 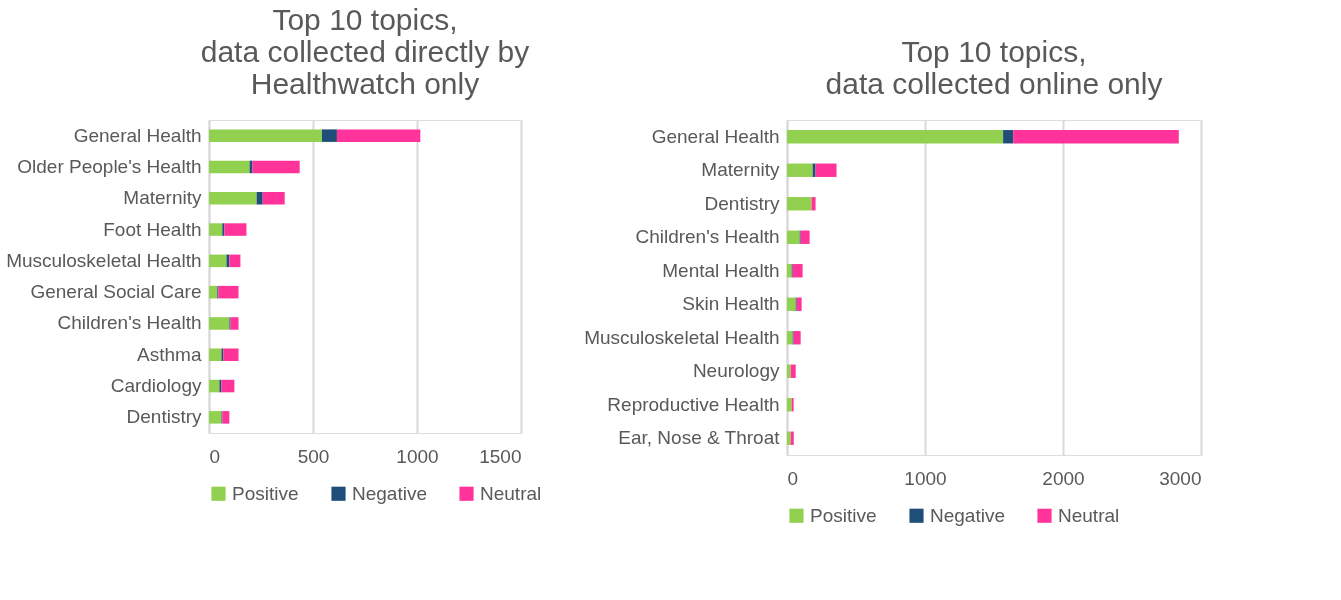 I want to click on y-tick-label: Older People's Health, so click(x=109, y=166).